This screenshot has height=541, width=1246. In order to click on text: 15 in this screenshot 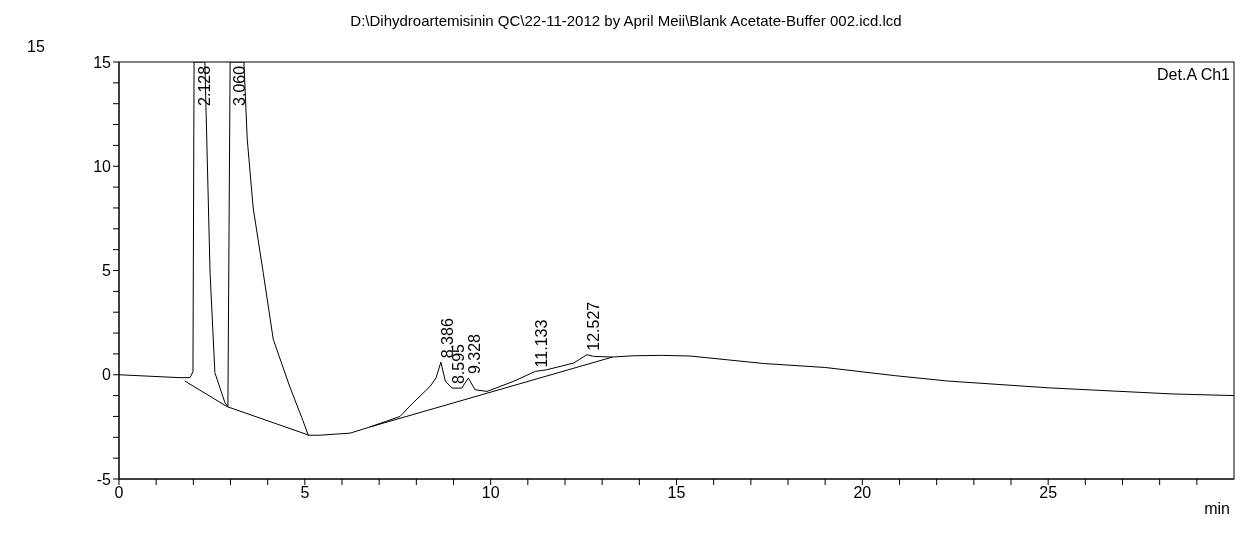, I will do `click(36, 47)`.